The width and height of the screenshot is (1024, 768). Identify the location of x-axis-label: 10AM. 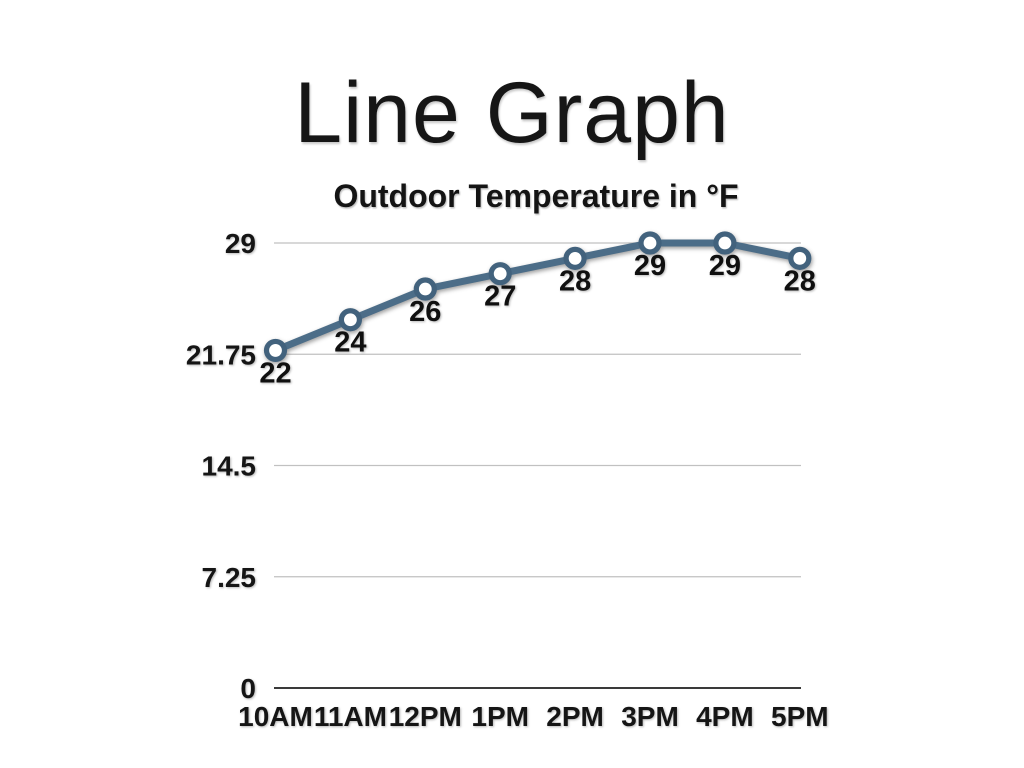
(275, 716).